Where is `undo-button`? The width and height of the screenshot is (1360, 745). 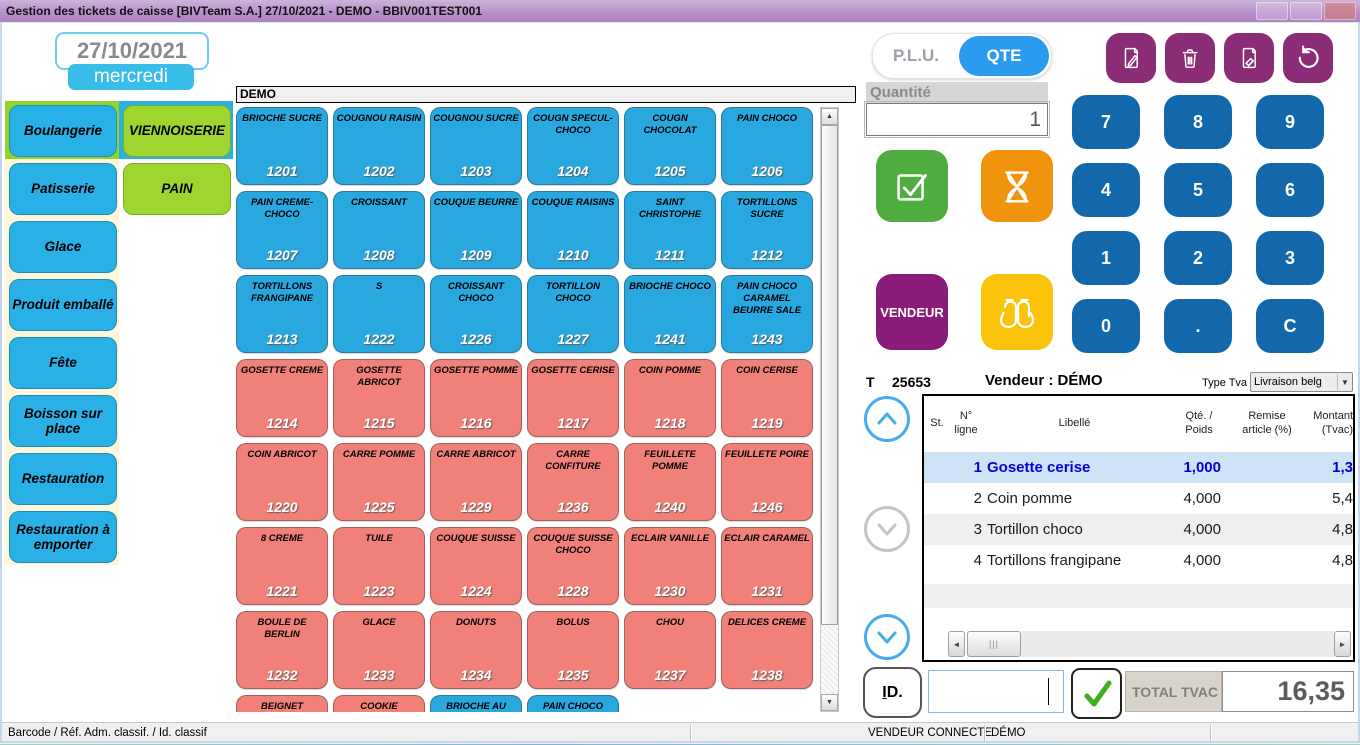
undo-button is located at coordinates (1308, 58).